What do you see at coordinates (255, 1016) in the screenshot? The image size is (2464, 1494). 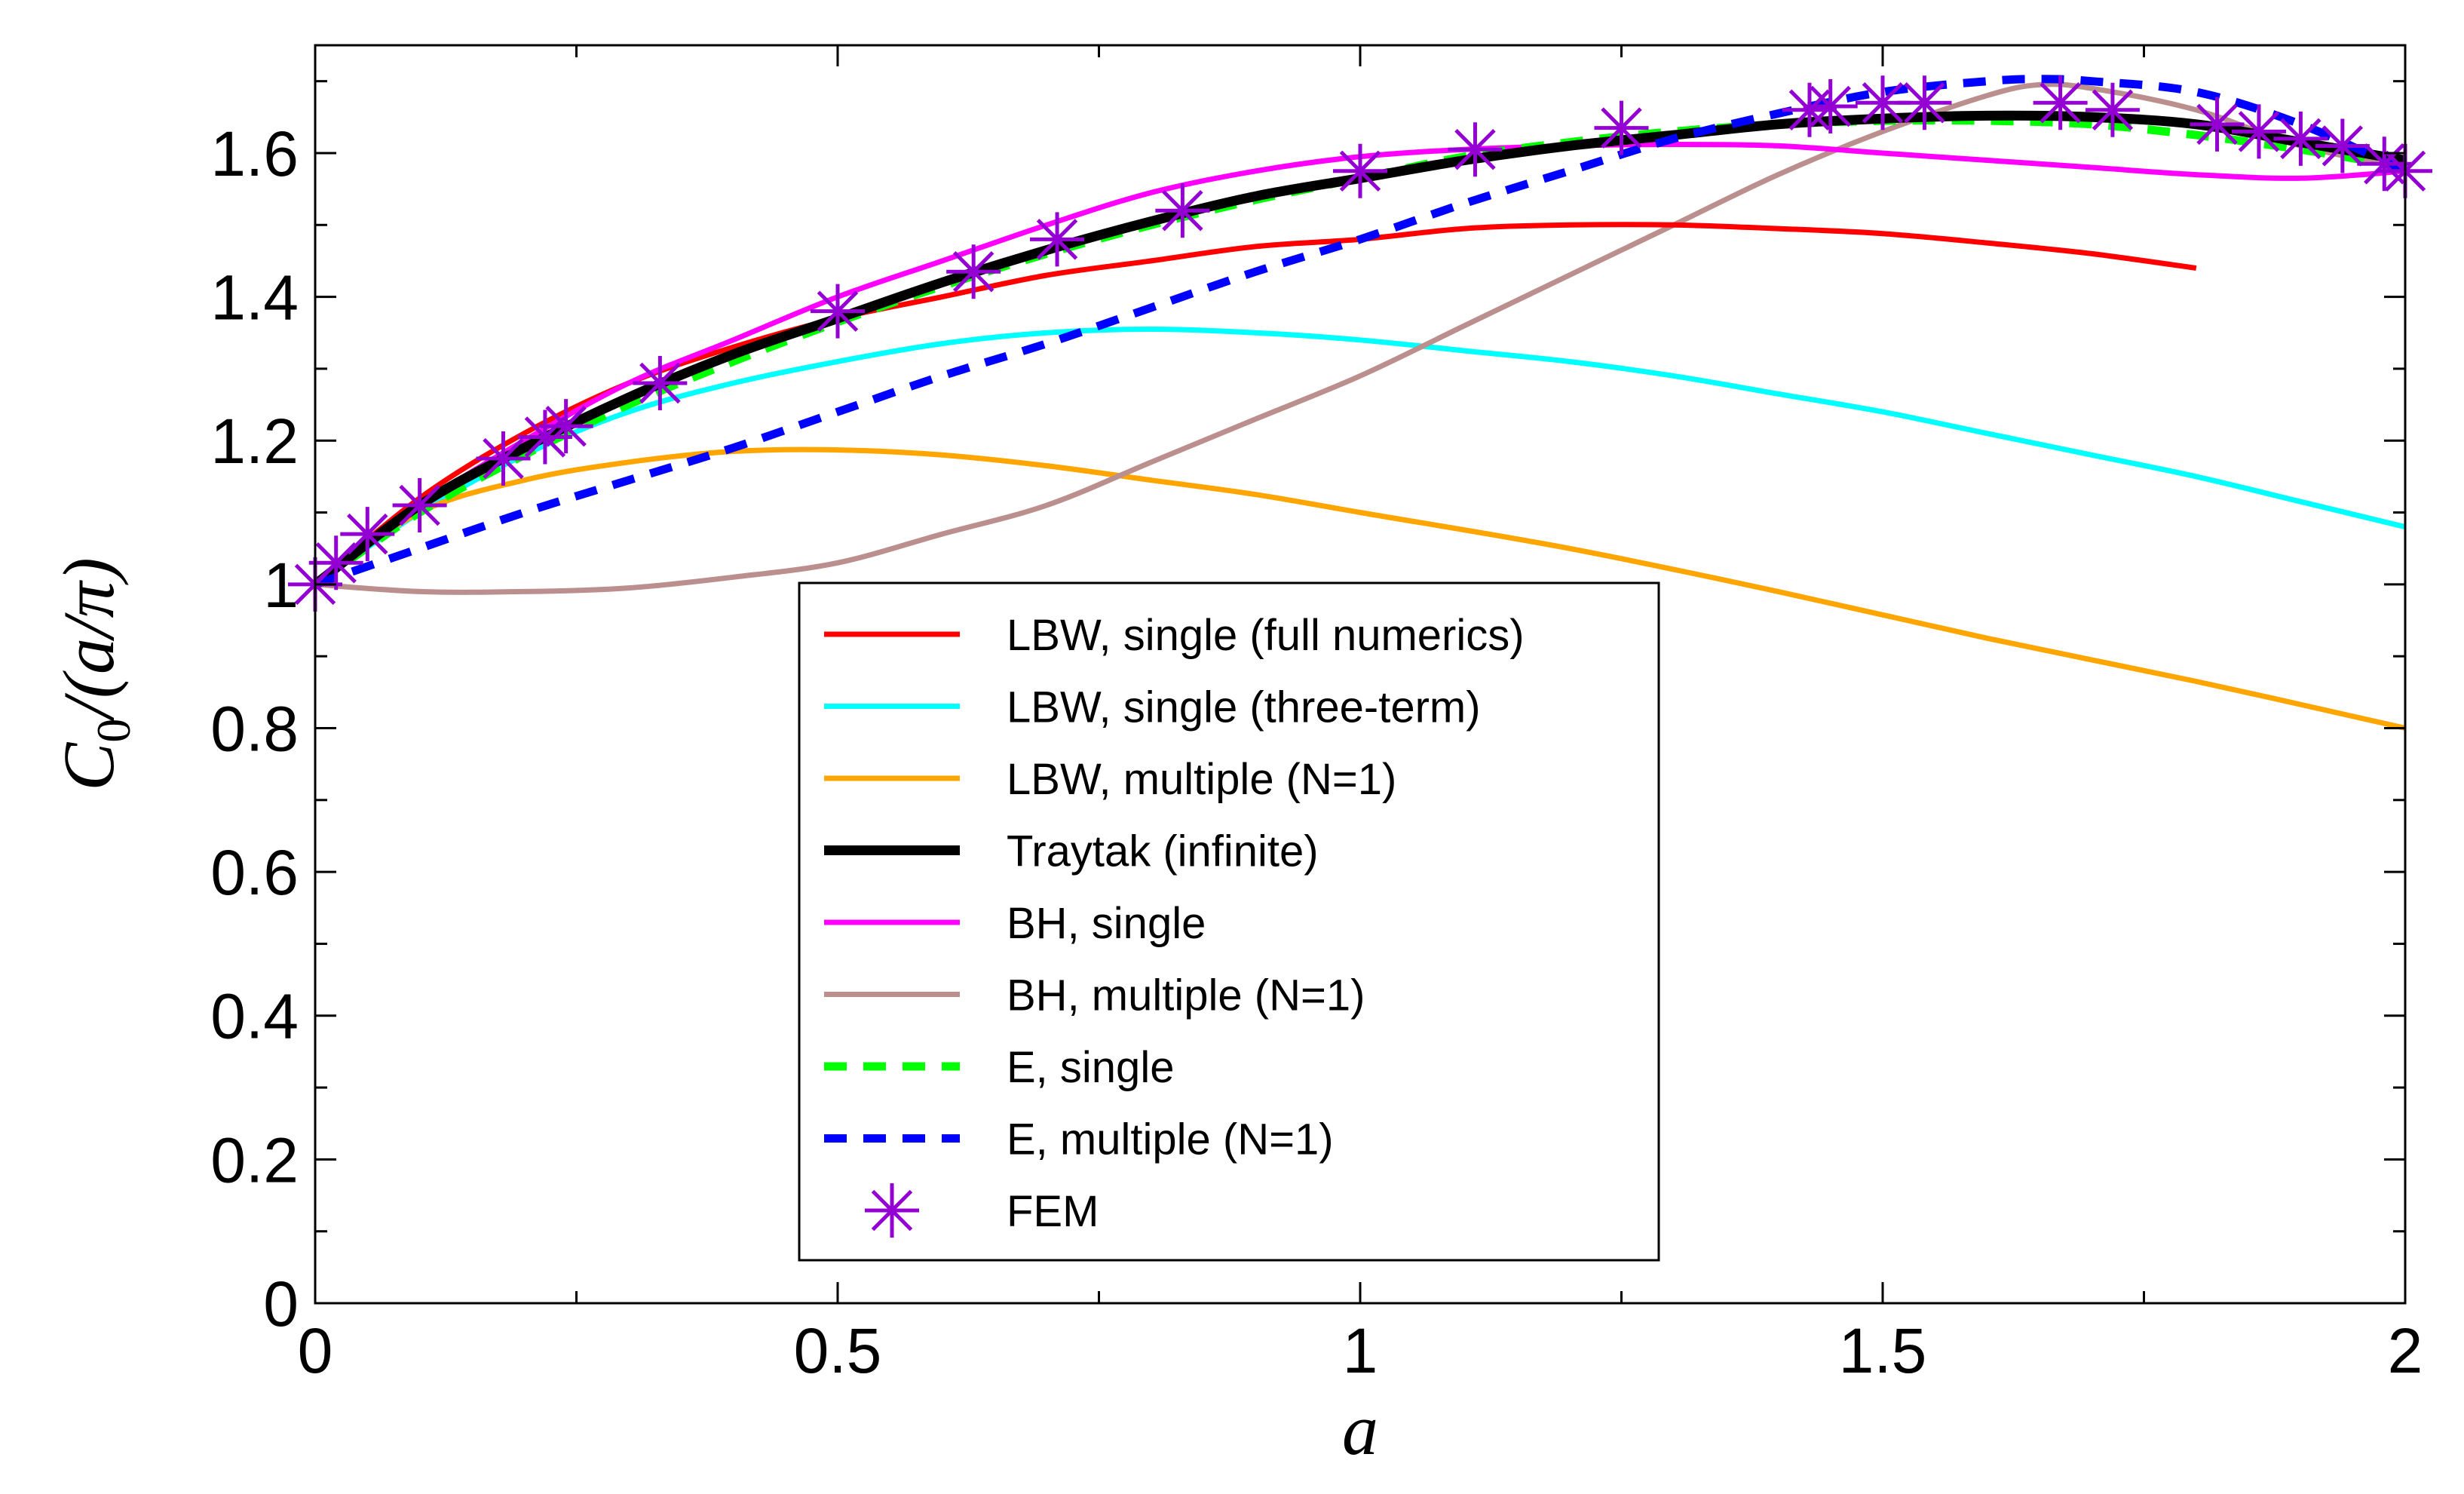 I see `y-tick-label: 0.4` at bounding box center [255, 1016].